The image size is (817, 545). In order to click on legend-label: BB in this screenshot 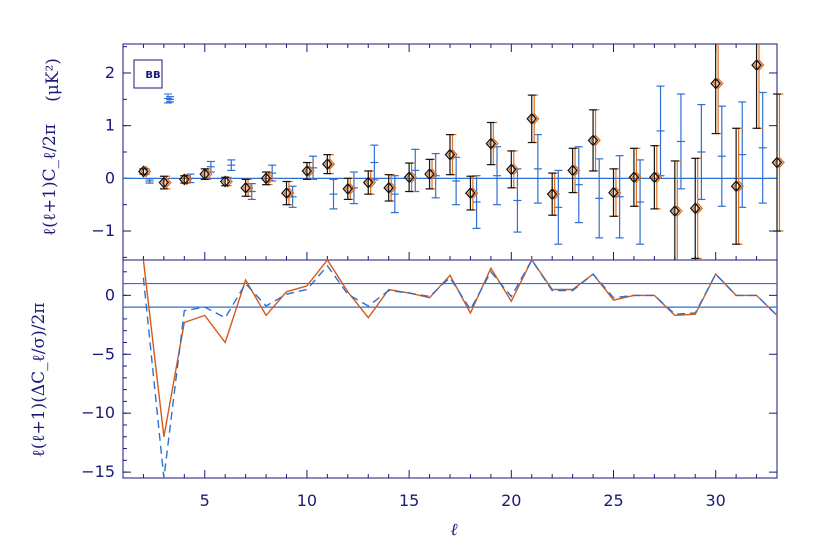, I will do `click(152, 75)`.